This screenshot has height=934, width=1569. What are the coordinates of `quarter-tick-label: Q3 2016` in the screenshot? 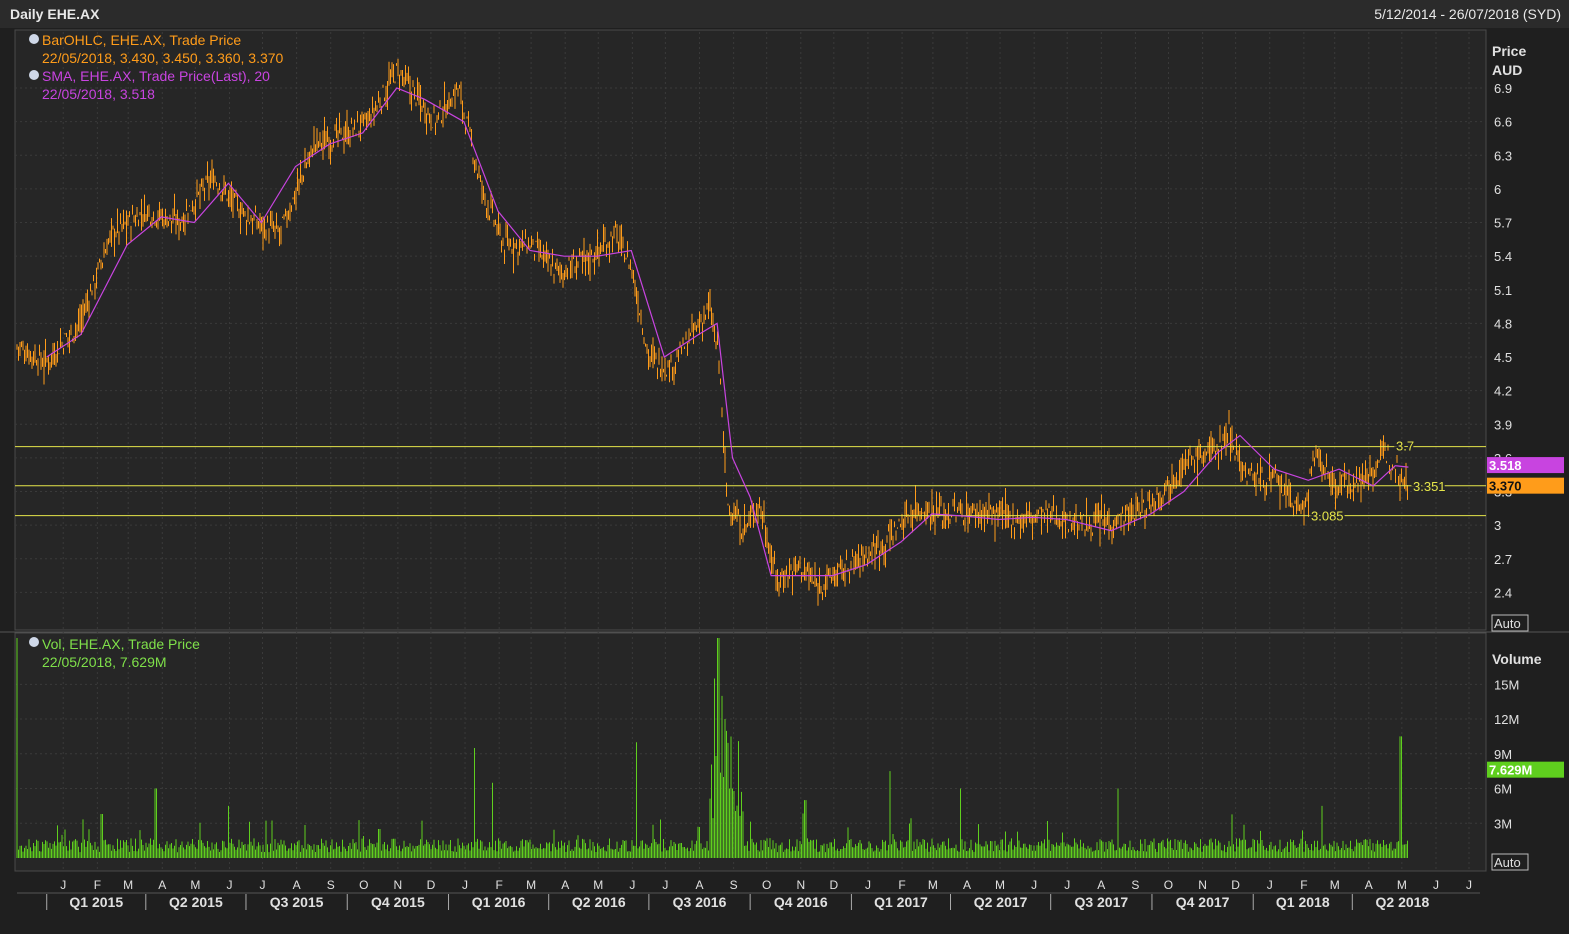 It's located at (700, 902).